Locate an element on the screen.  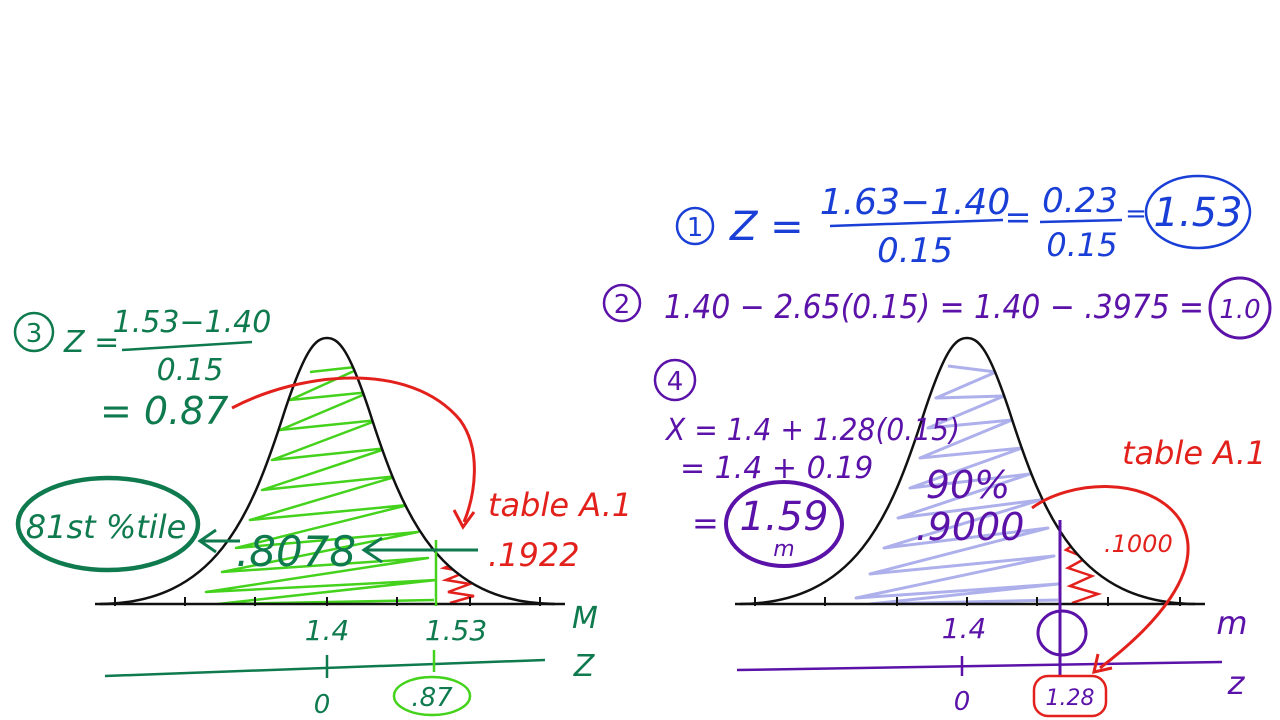
right-z-axis is located at coordinates (979, 666).